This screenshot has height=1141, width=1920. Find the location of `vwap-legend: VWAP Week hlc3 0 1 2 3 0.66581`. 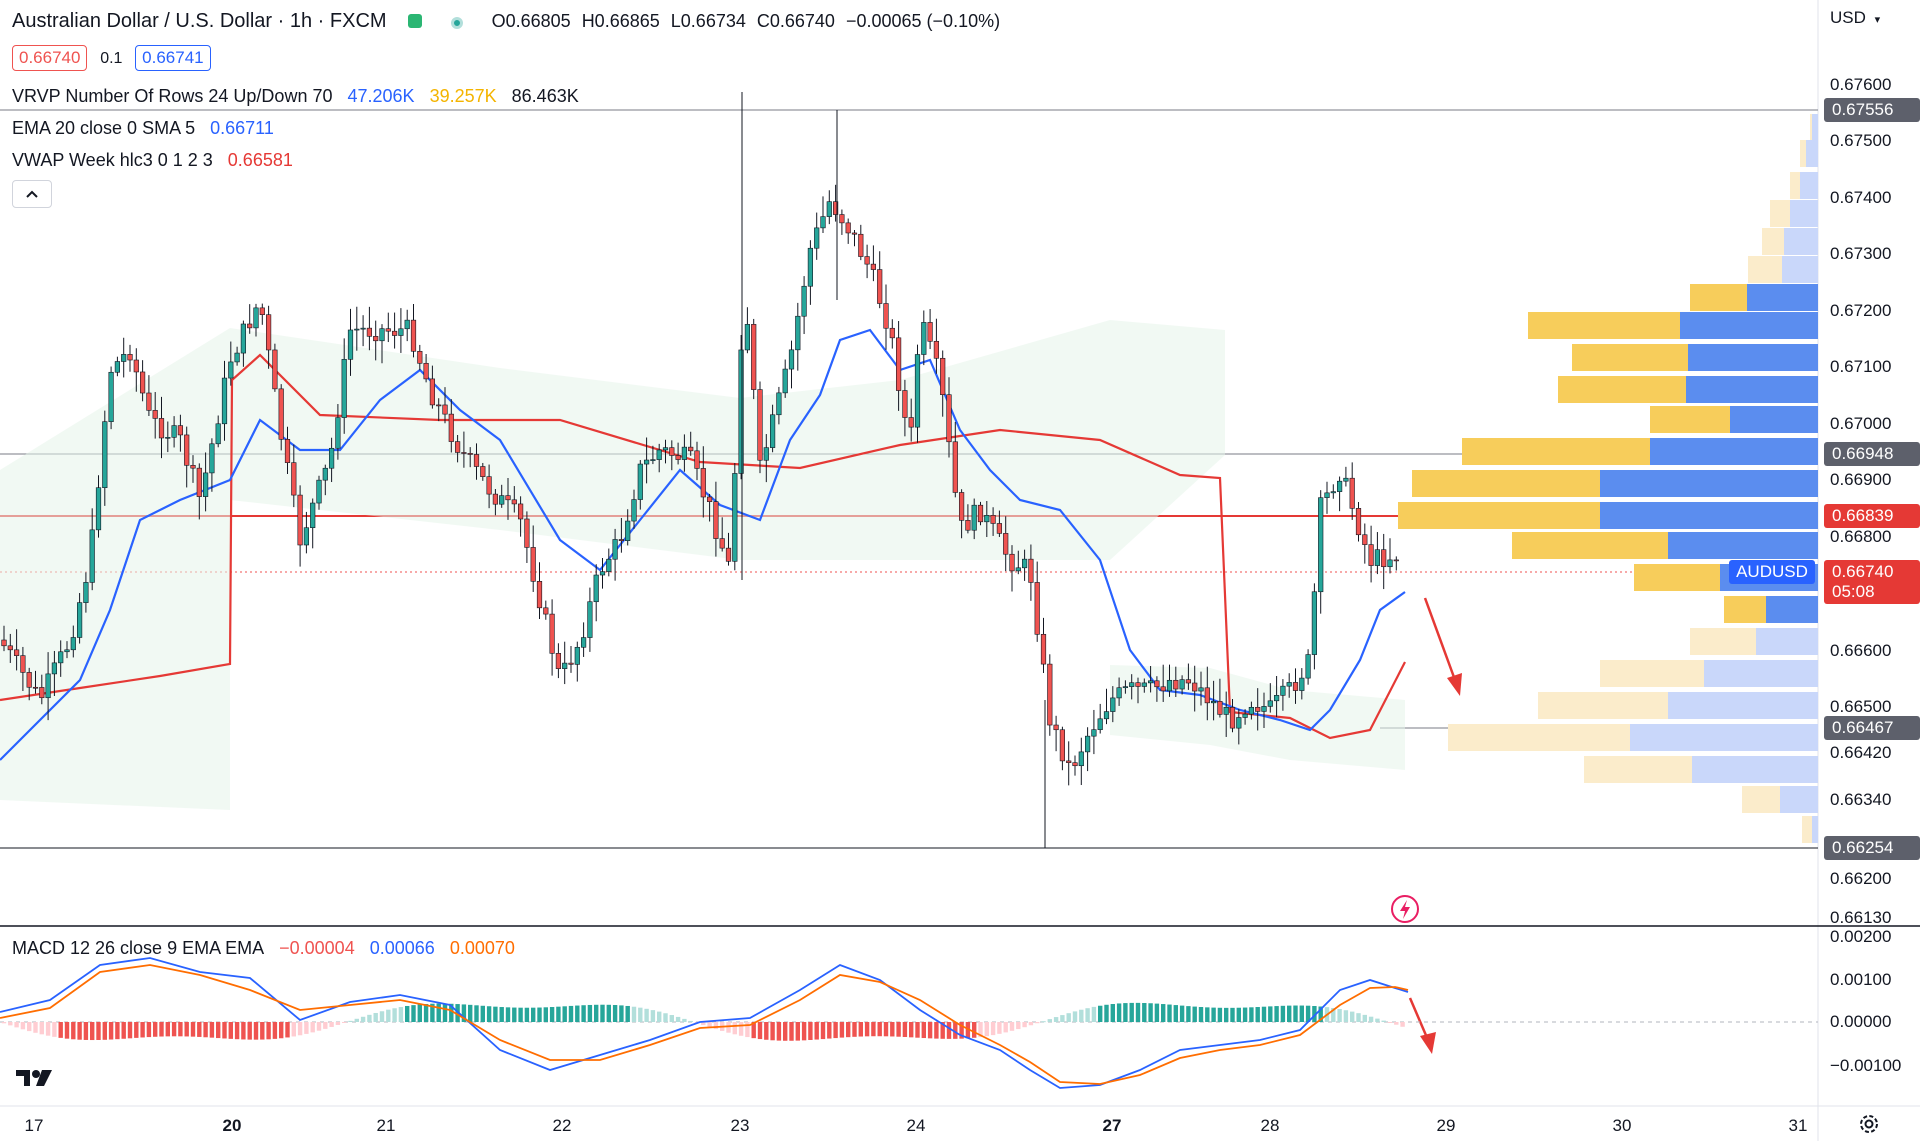

vwap-legend: VWAP Week hlc3 0 1 2 3 0.66581 is located at coordinates (157, 160).